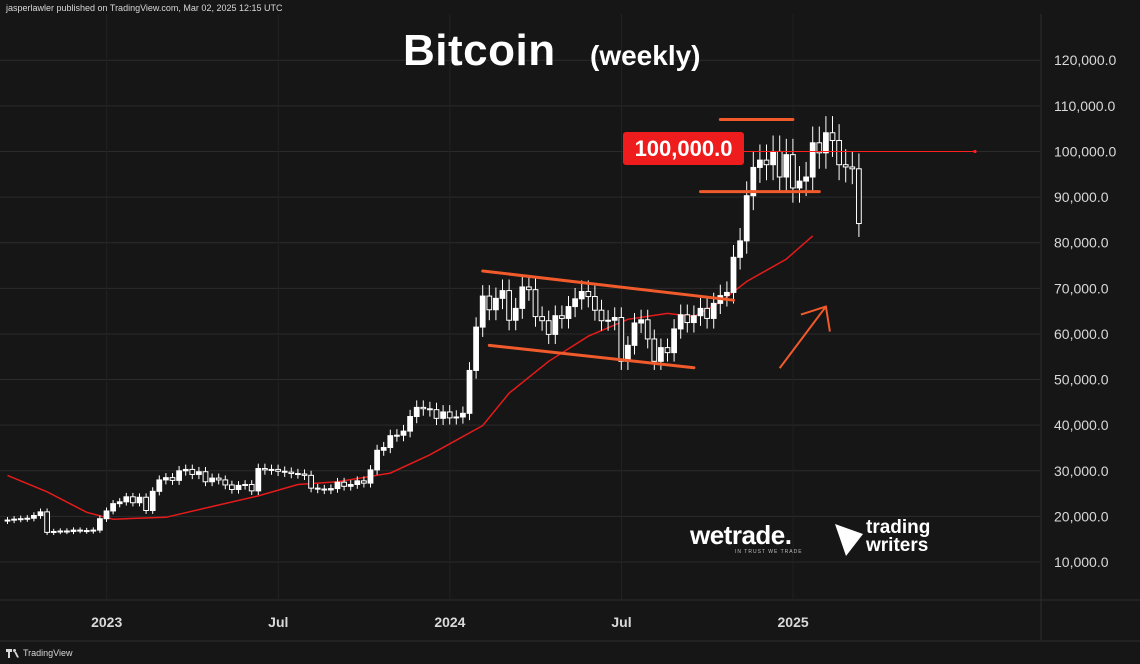 This screenshot has width=1140, height=664. What do you see at coordinates (1085, 60) in the screenshot?
I see `y-tick-label: 120,000.0` at bounding box center [1085, 60].